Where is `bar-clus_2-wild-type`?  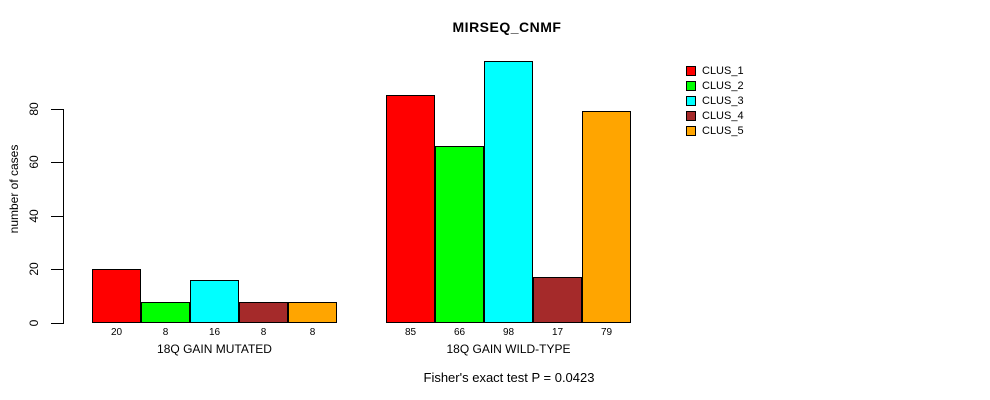
bar-clus_2-wild-type is located at coordinates (459, 234).